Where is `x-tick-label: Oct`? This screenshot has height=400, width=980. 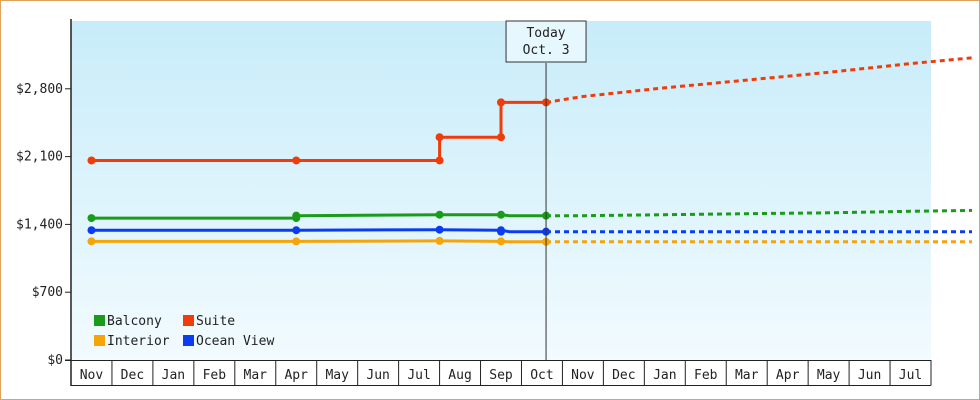 x-tick-label: Oct is located at coordinates (541, 375).